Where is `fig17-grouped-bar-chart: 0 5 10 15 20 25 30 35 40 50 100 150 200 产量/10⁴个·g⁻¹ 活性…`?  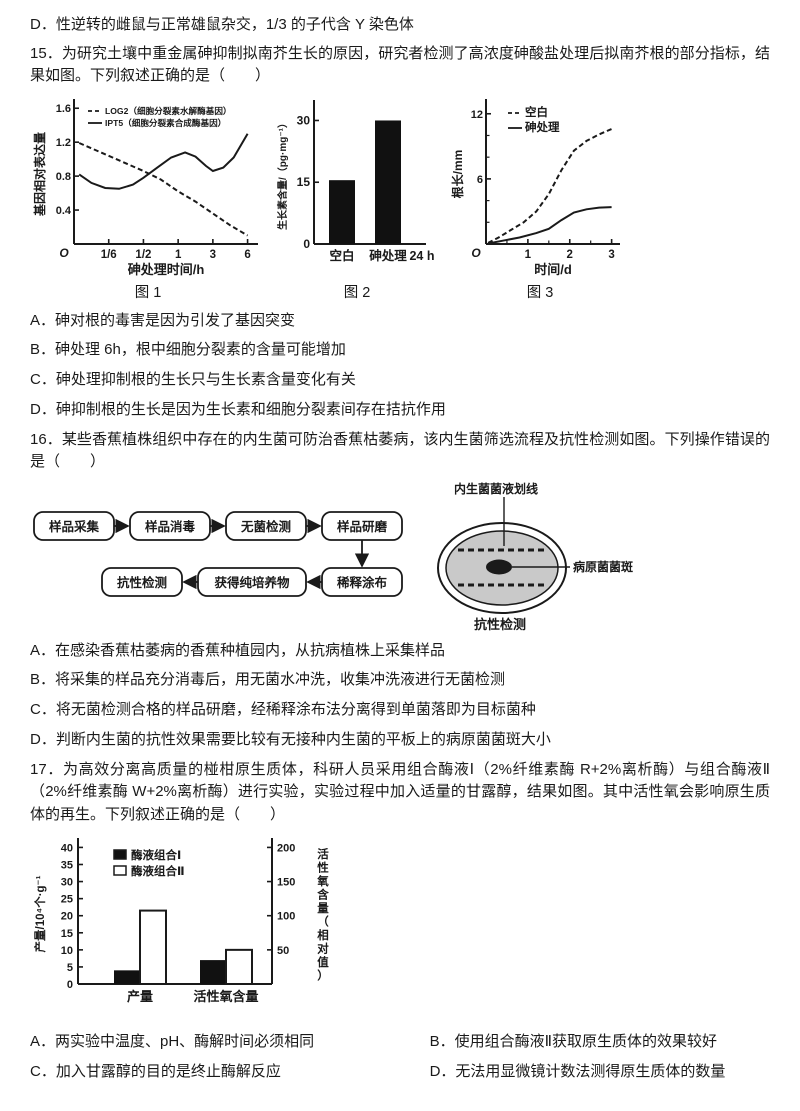
fig17-grouped-bar-chart: 0 5 10 15 20 25 30 35 40 50 100 150 200 产量/10⁴个·g⁻¹ 活性… is located at coordinates (181, 921).